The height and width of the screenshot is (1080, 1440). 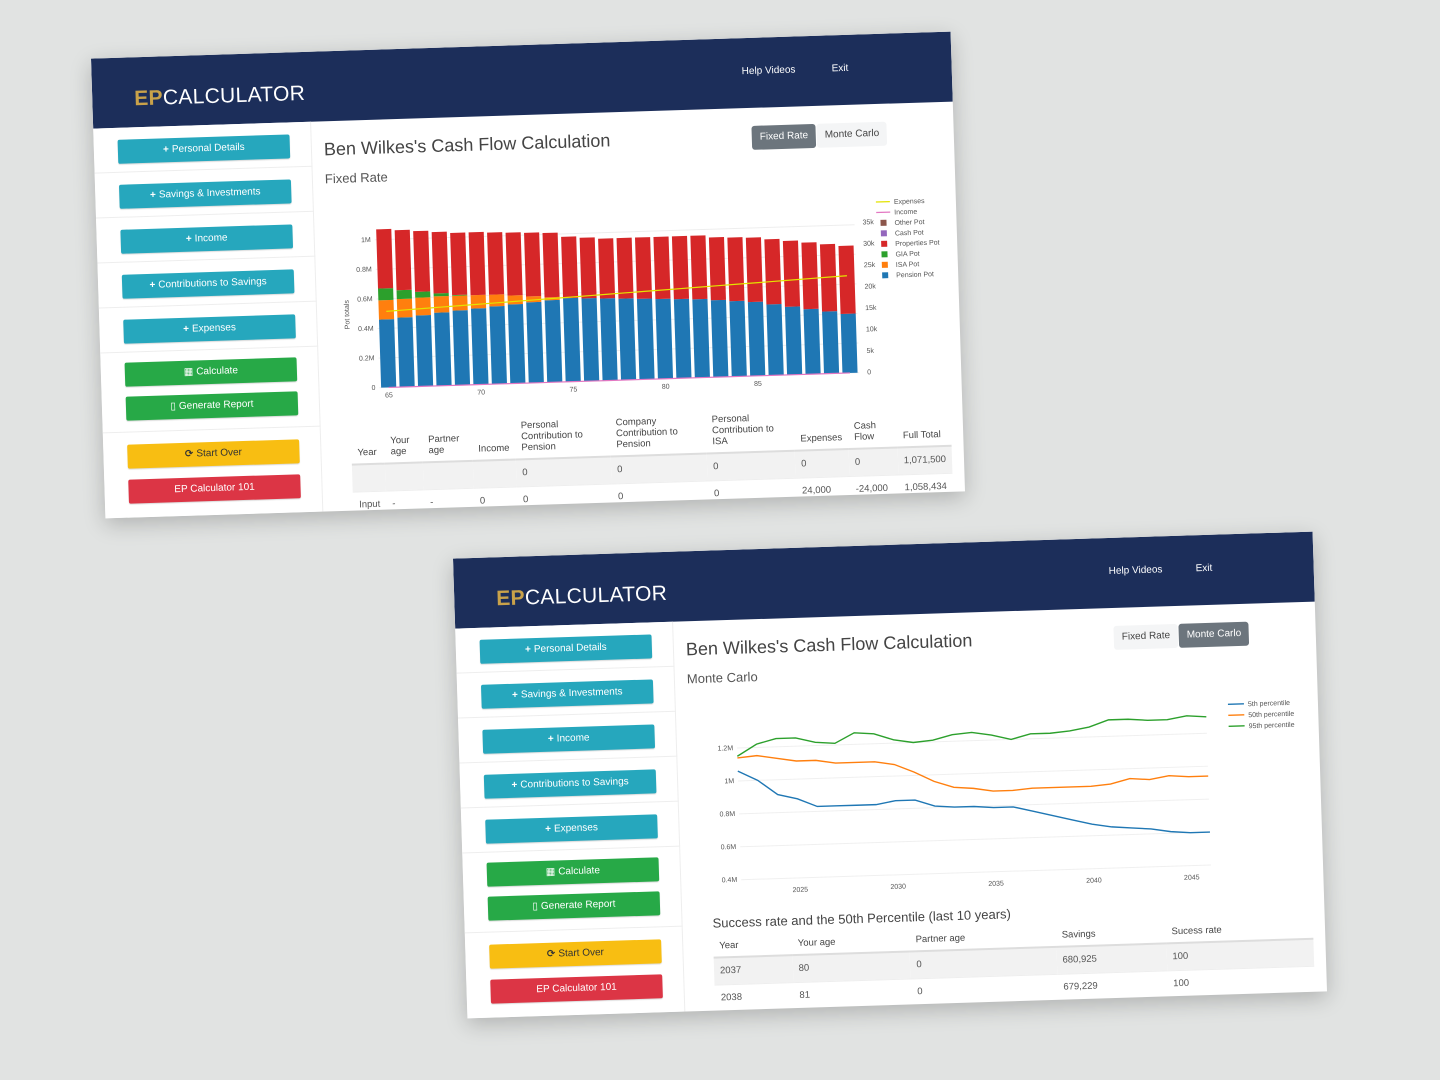 I want to click on x-tick-label: 2030, so click(x=898, y=887).